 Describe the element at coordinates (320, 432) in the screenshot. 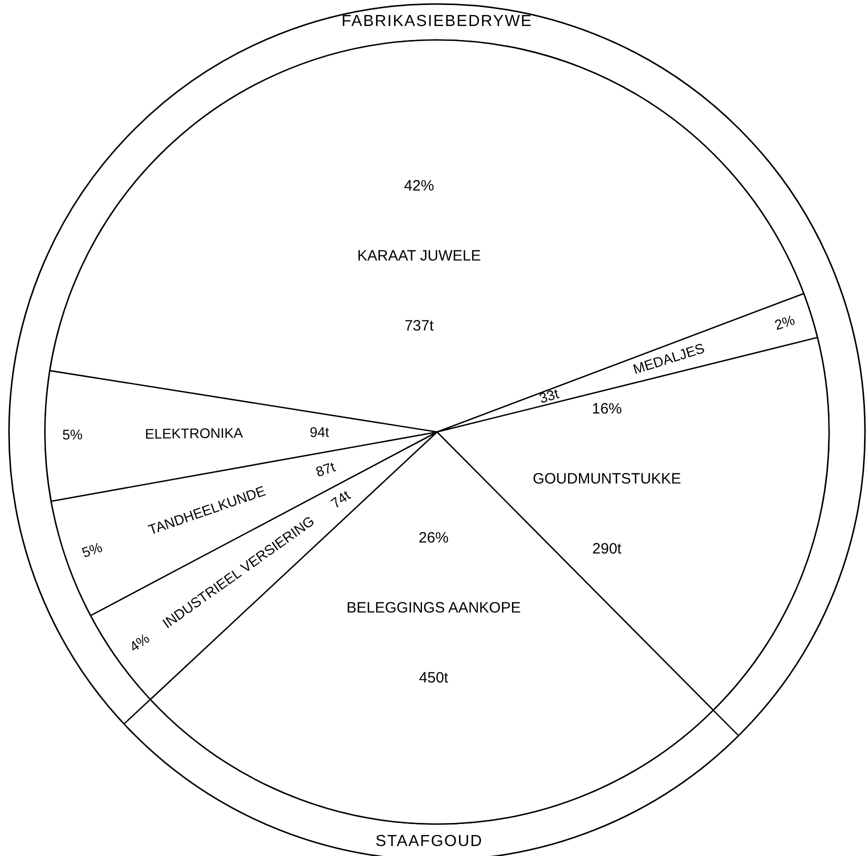

I see `data-label: 94t` at that location.